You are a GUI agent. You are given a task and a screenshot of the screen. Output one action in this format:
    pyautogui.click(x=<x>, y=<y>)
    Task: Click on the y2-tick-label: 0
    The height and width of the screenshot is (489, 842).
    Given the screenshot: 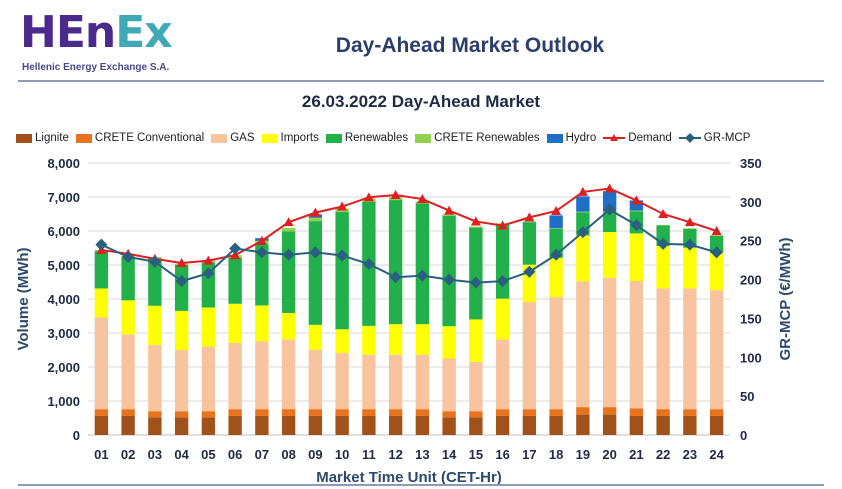 What is the action you would take?
    pyautogui.click(x=743, y=435)
    